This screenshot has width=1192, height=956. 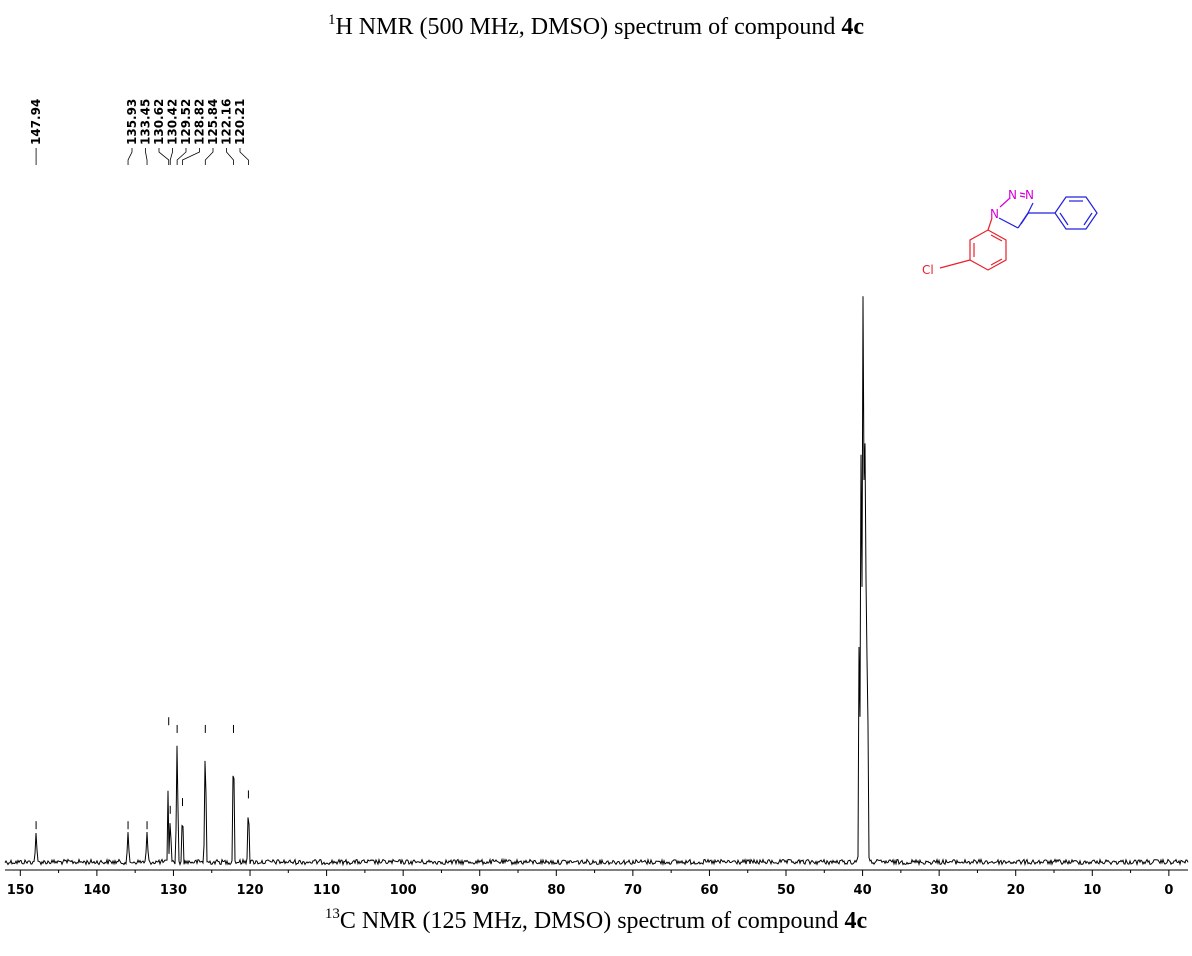 What do you see at coordinates (590, 884) in the screenshot?
I see `x-axis-ticks: 150 140 130 120 110 100 90 80 70 60 50 40 30 20 10 0` at bounding box center [590, 884].